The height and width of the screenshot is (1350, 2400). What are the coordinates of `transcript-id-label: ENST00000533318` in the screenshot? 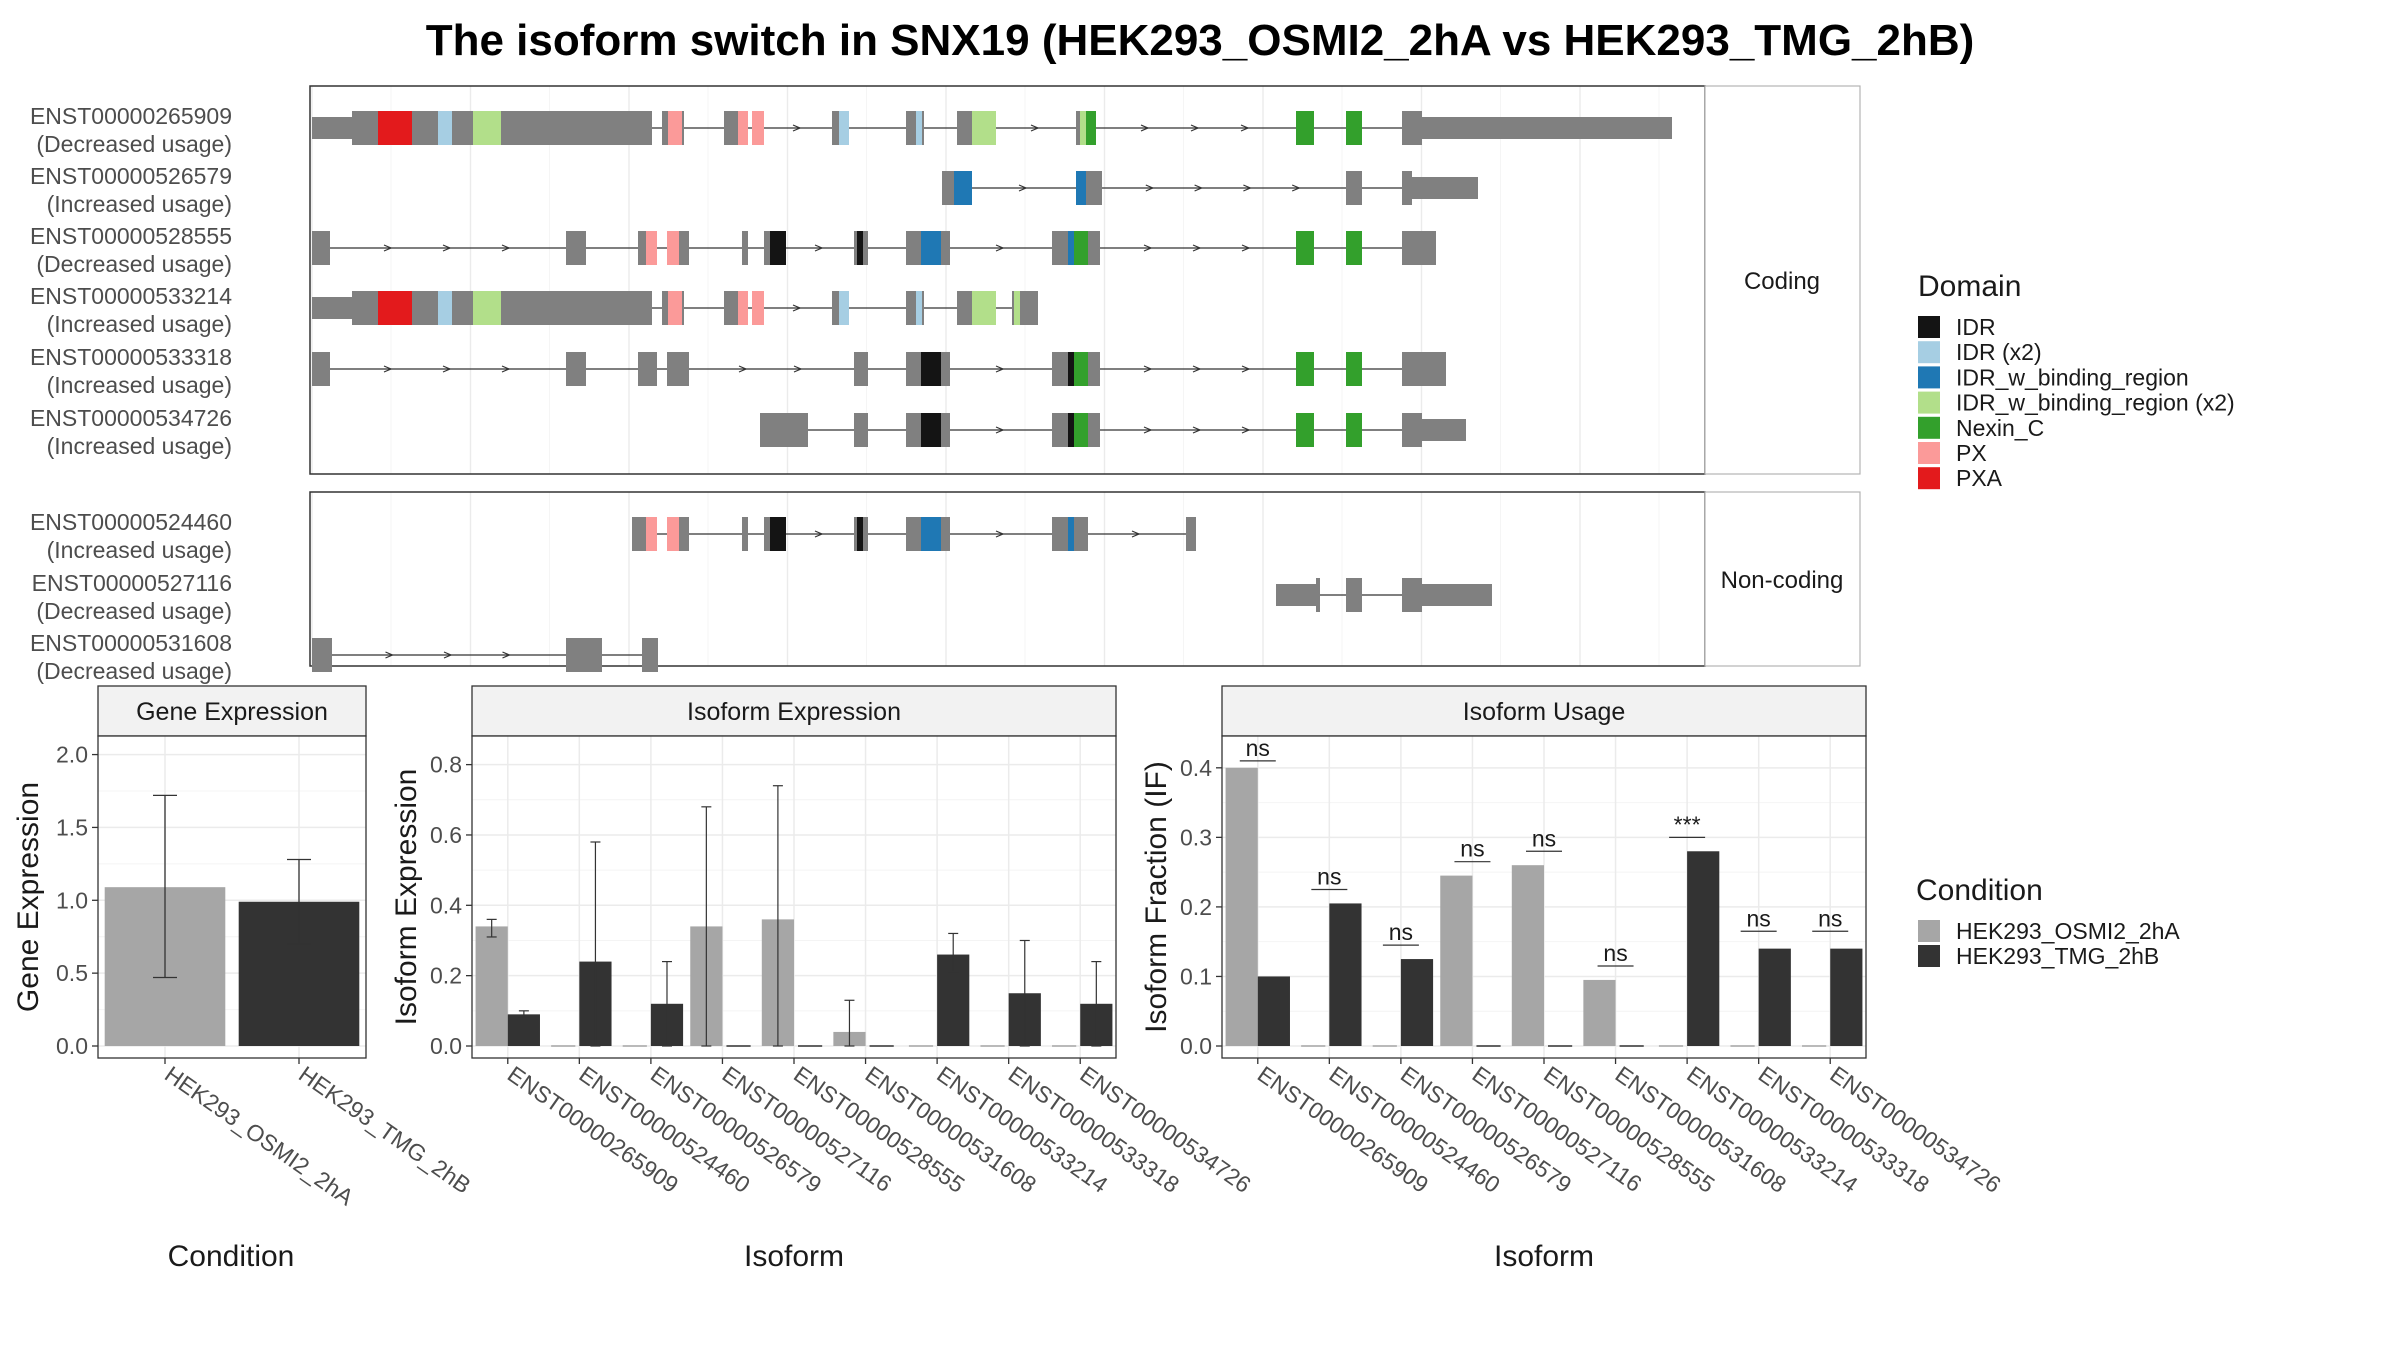 It's located at (131, 357).